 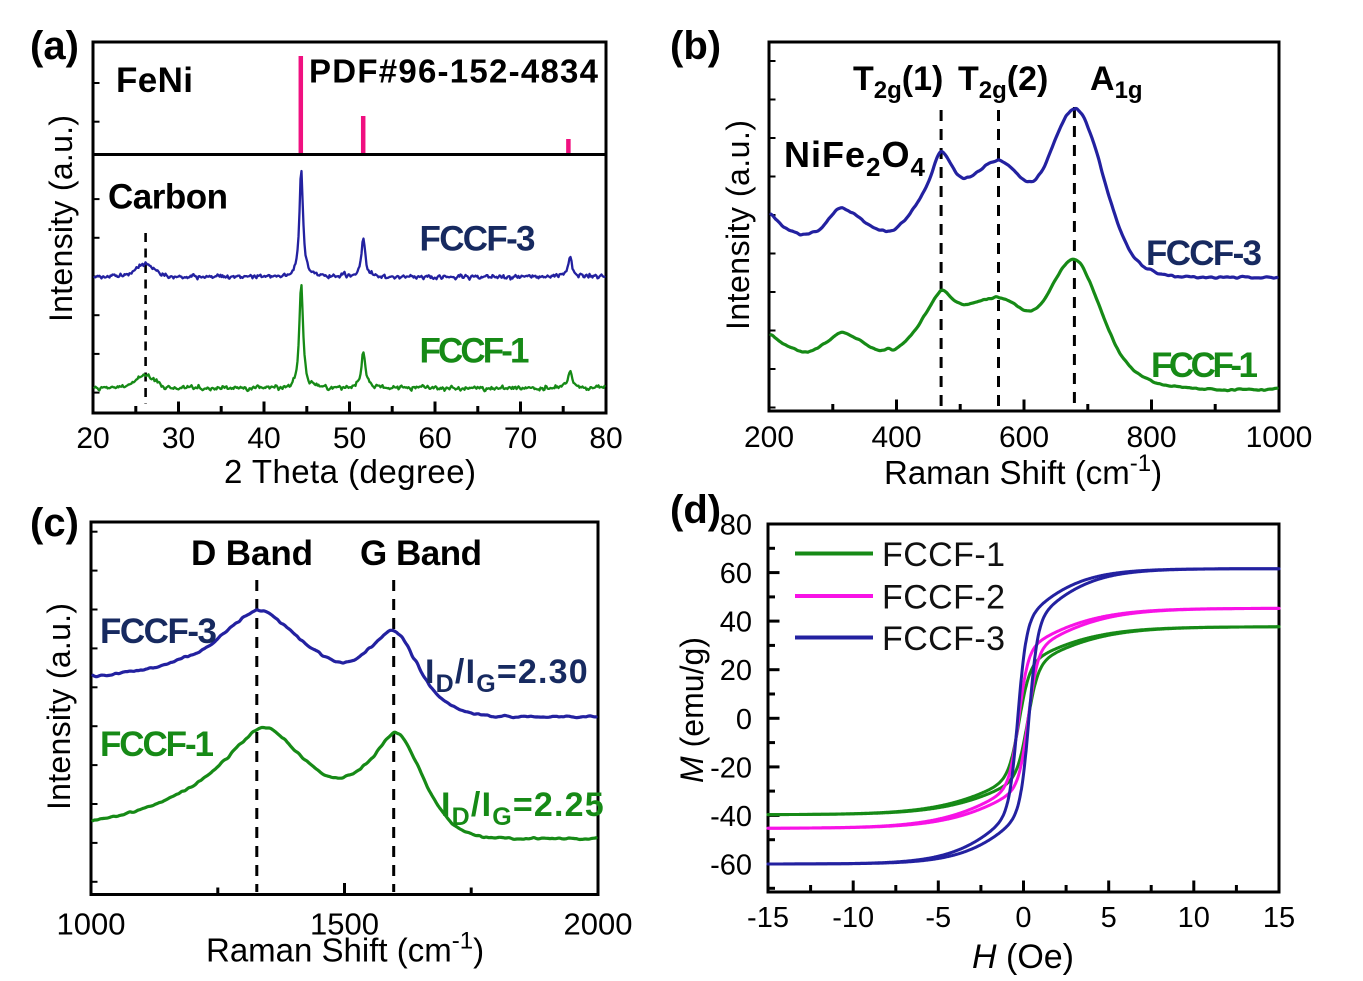 I want to click on svg-text: 30, so click(x=178, y=438).